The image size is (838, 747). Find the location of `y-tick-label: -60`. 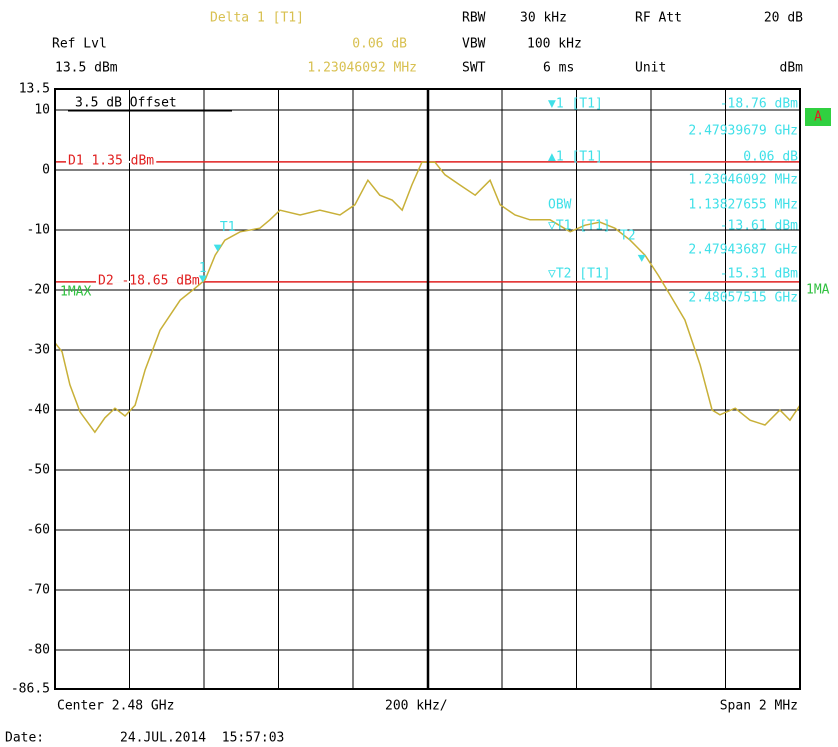

y-tick-label: -60 is located at coordinates (38, 530).